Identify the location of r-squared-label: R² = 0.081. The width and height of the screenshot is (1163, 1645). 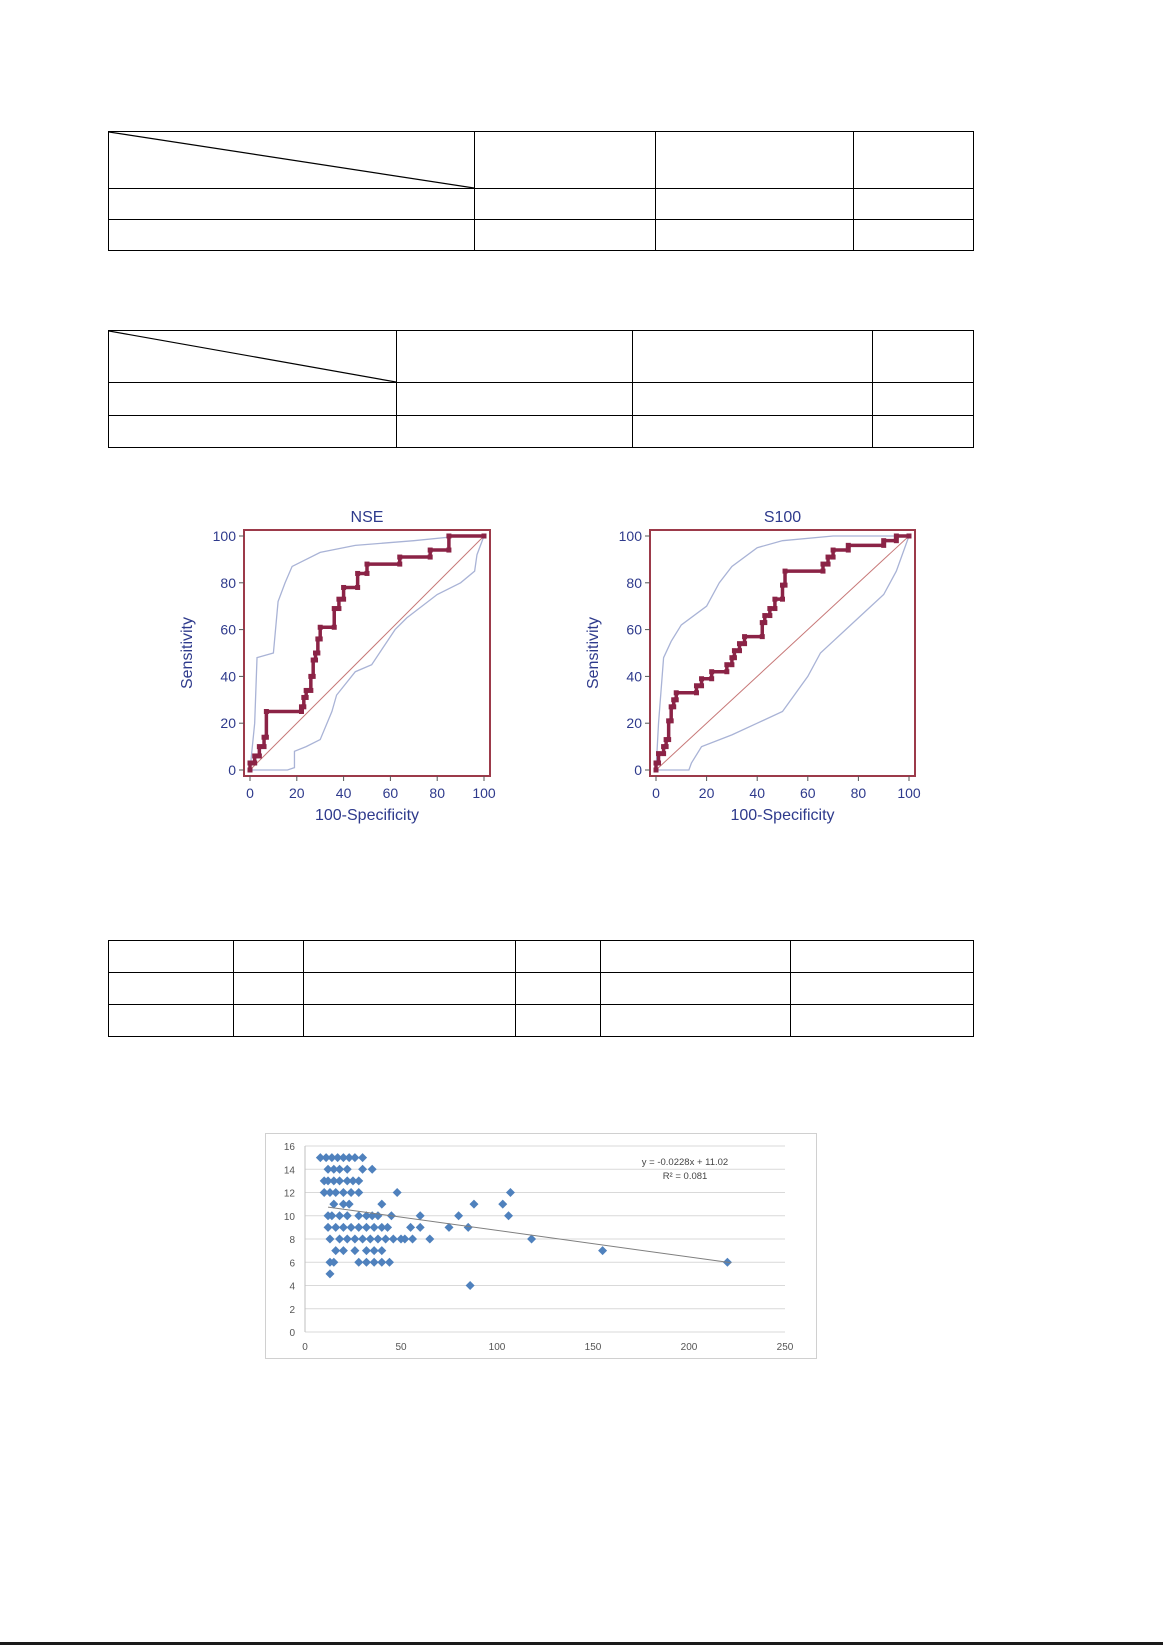
(685, 1176).